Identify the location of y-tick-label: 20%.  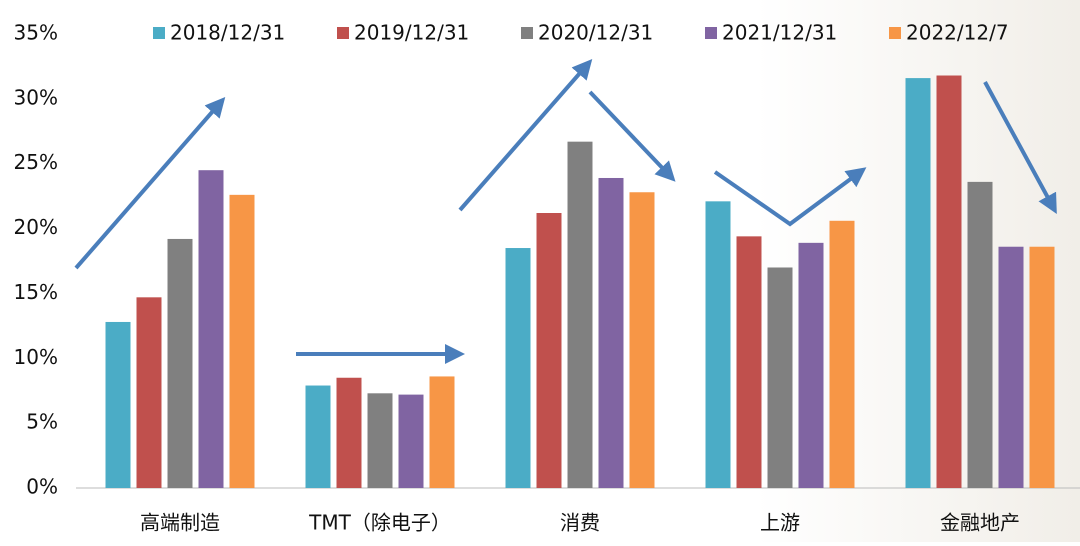
(36, 227).